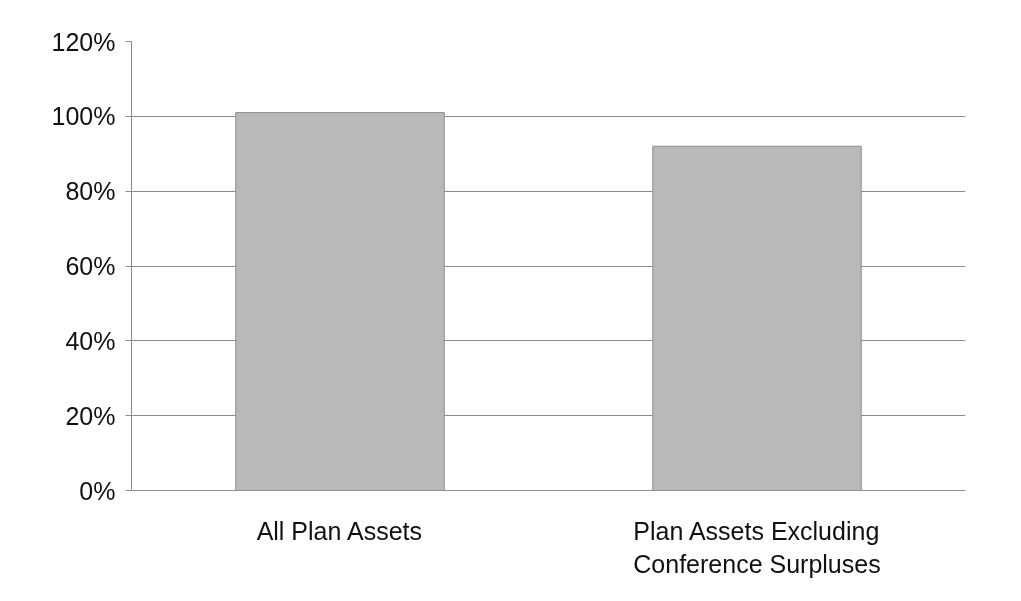 The width and height of the screenshot is (1021, 601). I want to click on y-tick-label: 20%, so click(90, 415).